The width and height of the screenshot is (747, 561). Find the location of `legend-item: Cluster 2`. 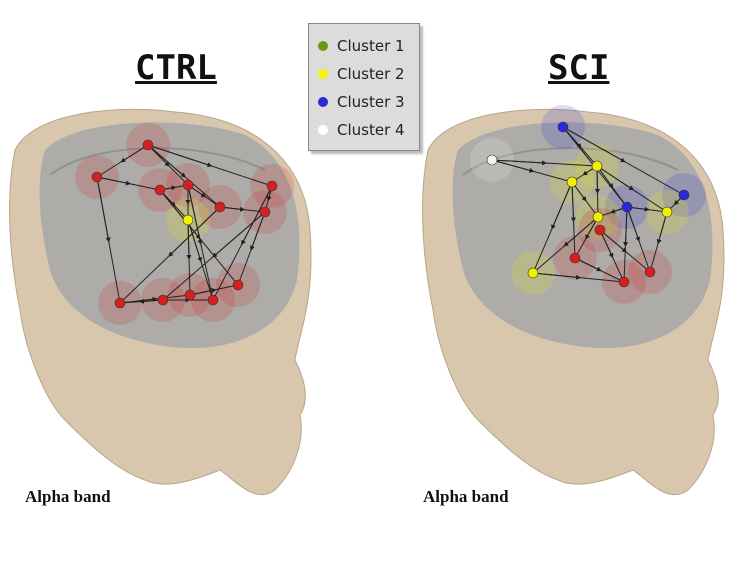

legend-item: Cluster 2 is located at coordinates (364, 74).